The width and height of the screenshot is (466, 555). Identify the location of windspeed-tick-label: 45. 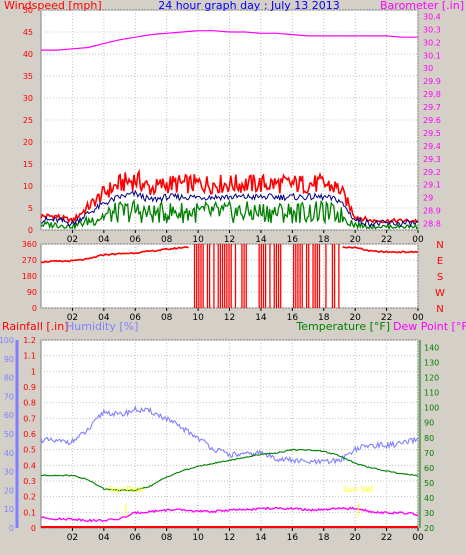
(28, 32).